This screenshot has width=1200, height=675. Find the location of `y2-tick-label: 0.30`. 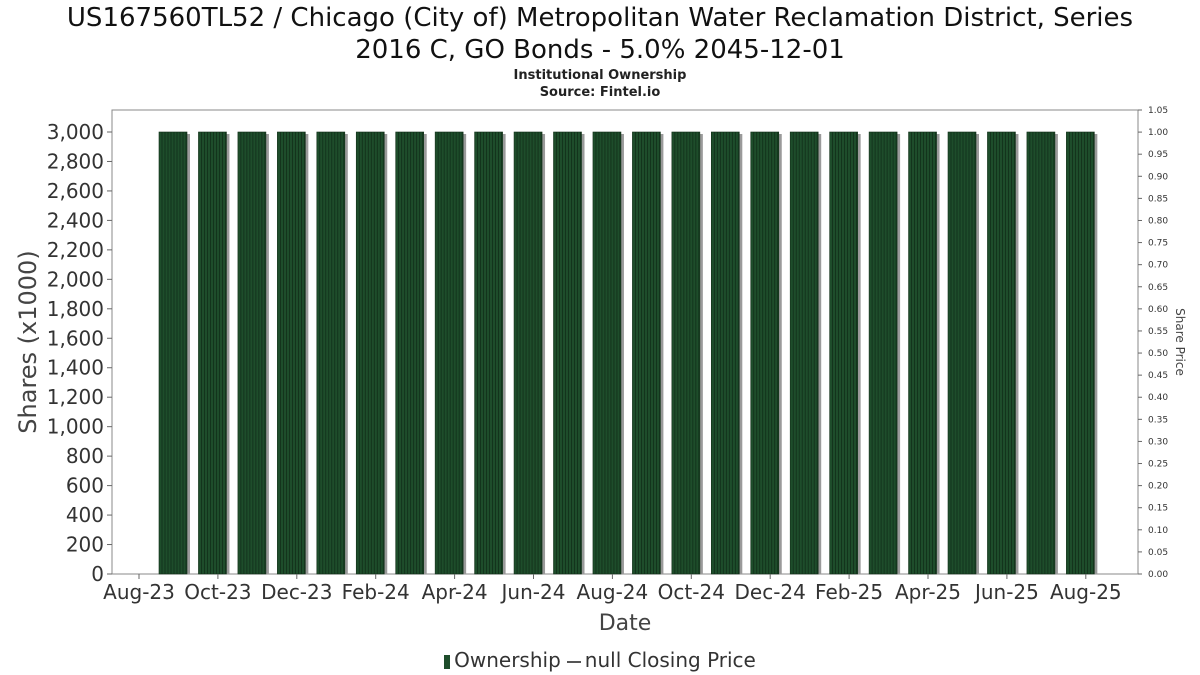

y2-tick-label: 0.30 is located at coordinates (1158, 442).